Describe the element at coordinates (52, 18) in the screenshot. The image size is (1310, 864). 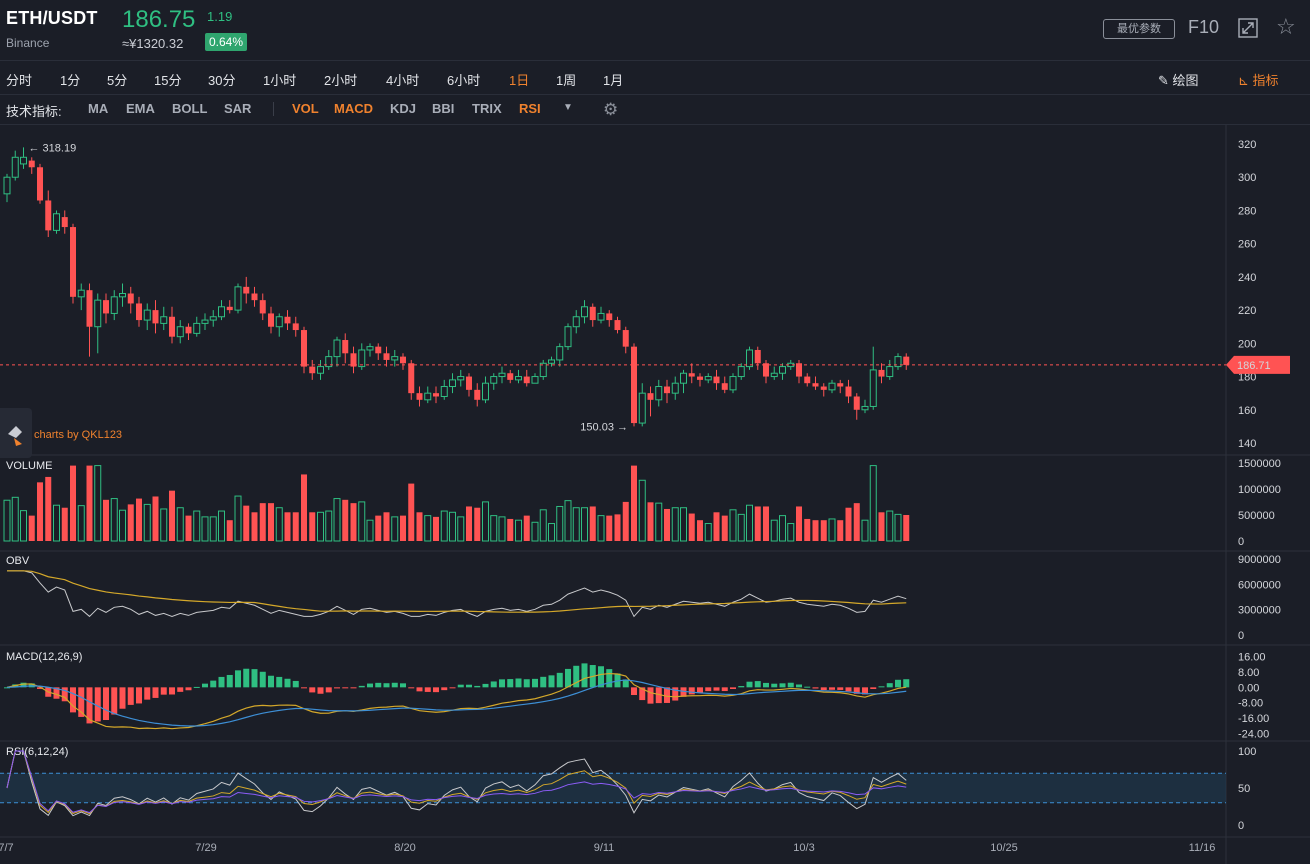
I see `symbol-name: ETH/USDT` at that location.